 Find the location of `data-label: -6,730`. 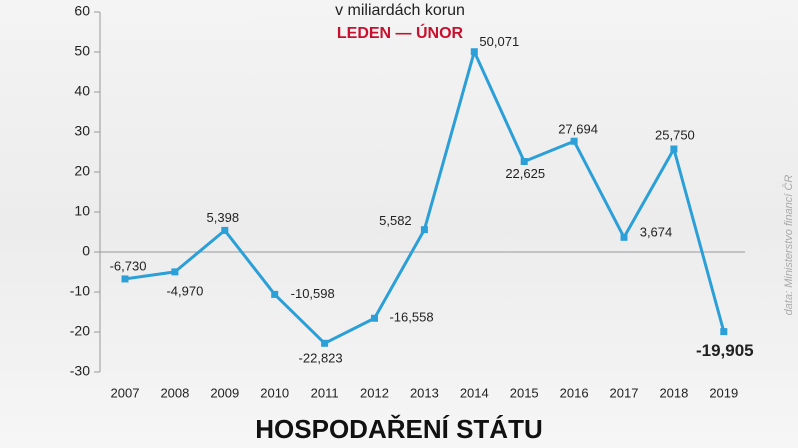

data-label: -6,730 is located at coordinates (128, 265).